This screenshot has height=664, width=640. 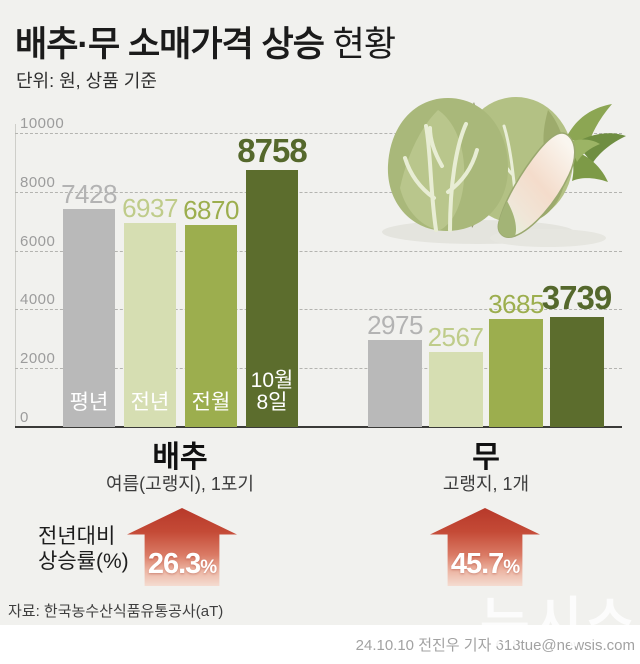 I want to click on y-tick-label: 2000, so click(x=38, y=359).